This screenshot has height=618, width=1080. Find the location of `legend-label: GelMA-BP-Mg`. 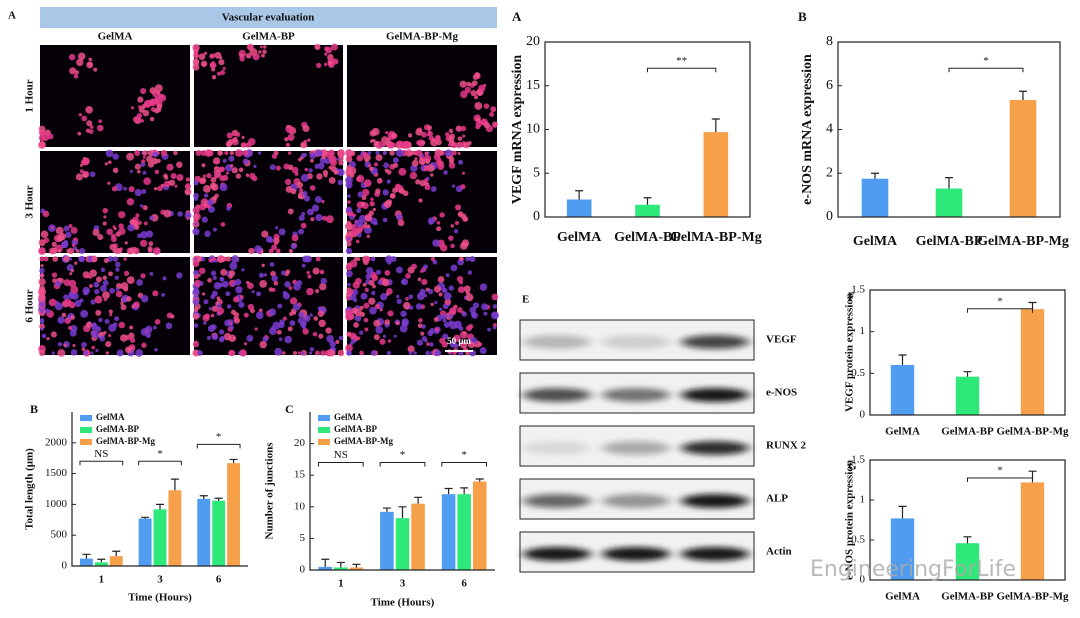

legend-label: GelMA-BP-Mg is located at coordinates (363, 441).